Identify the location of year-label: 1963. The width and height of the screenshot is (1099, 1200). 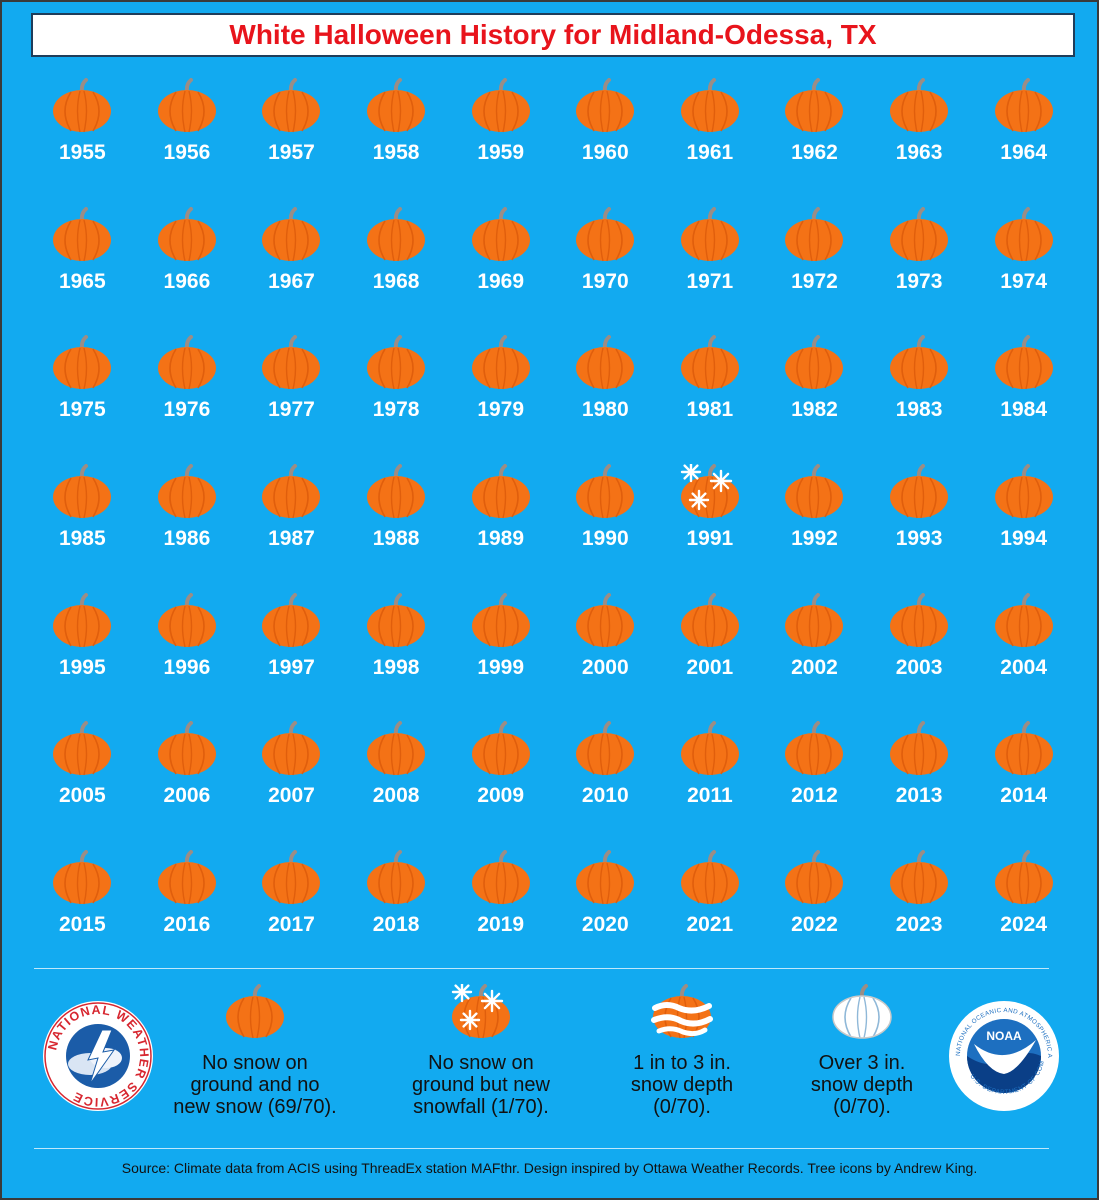
(919, 152).